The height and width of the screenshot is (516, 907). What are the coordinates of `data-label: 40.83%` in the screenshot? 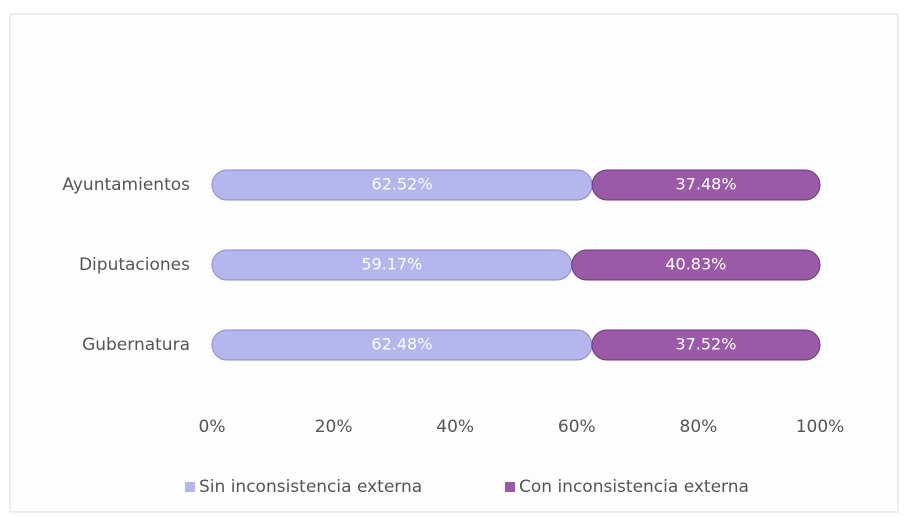 It's located at (695, 264).